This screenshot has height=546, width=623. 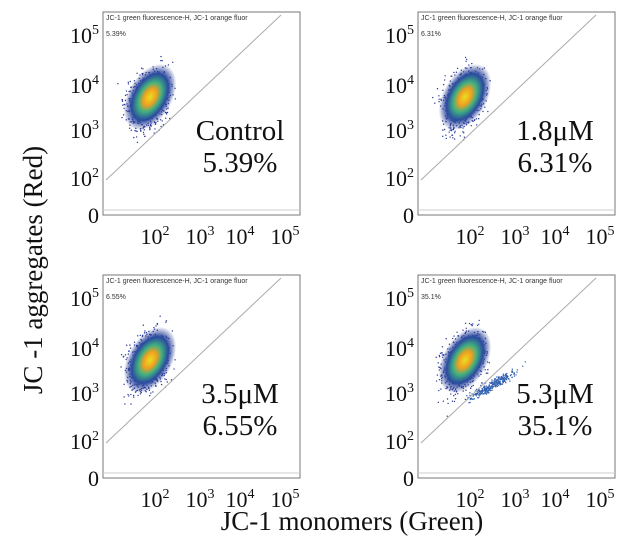 What do you see at coordinates (555, 163) in the screenshot?
I see `panel-percent: 6.31%` at bounding box center [555, 163].